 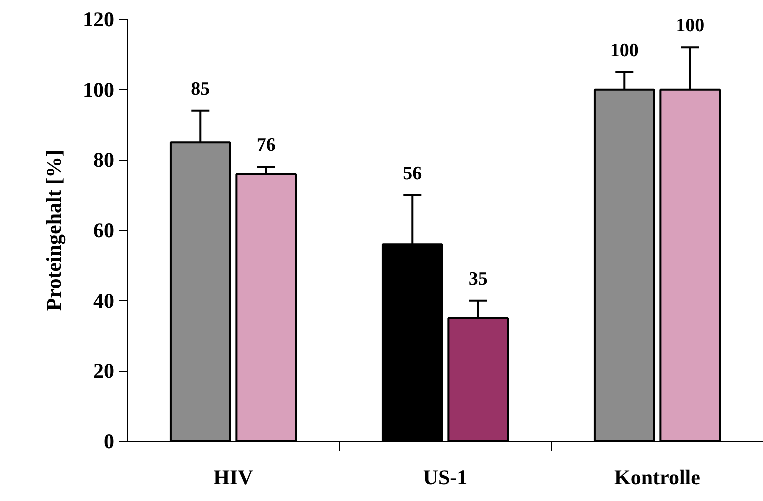 What do you see at coordinates (98, 20) in the screenshot?
I see `y-tick-label: 120` at bounding box center [98, 20].